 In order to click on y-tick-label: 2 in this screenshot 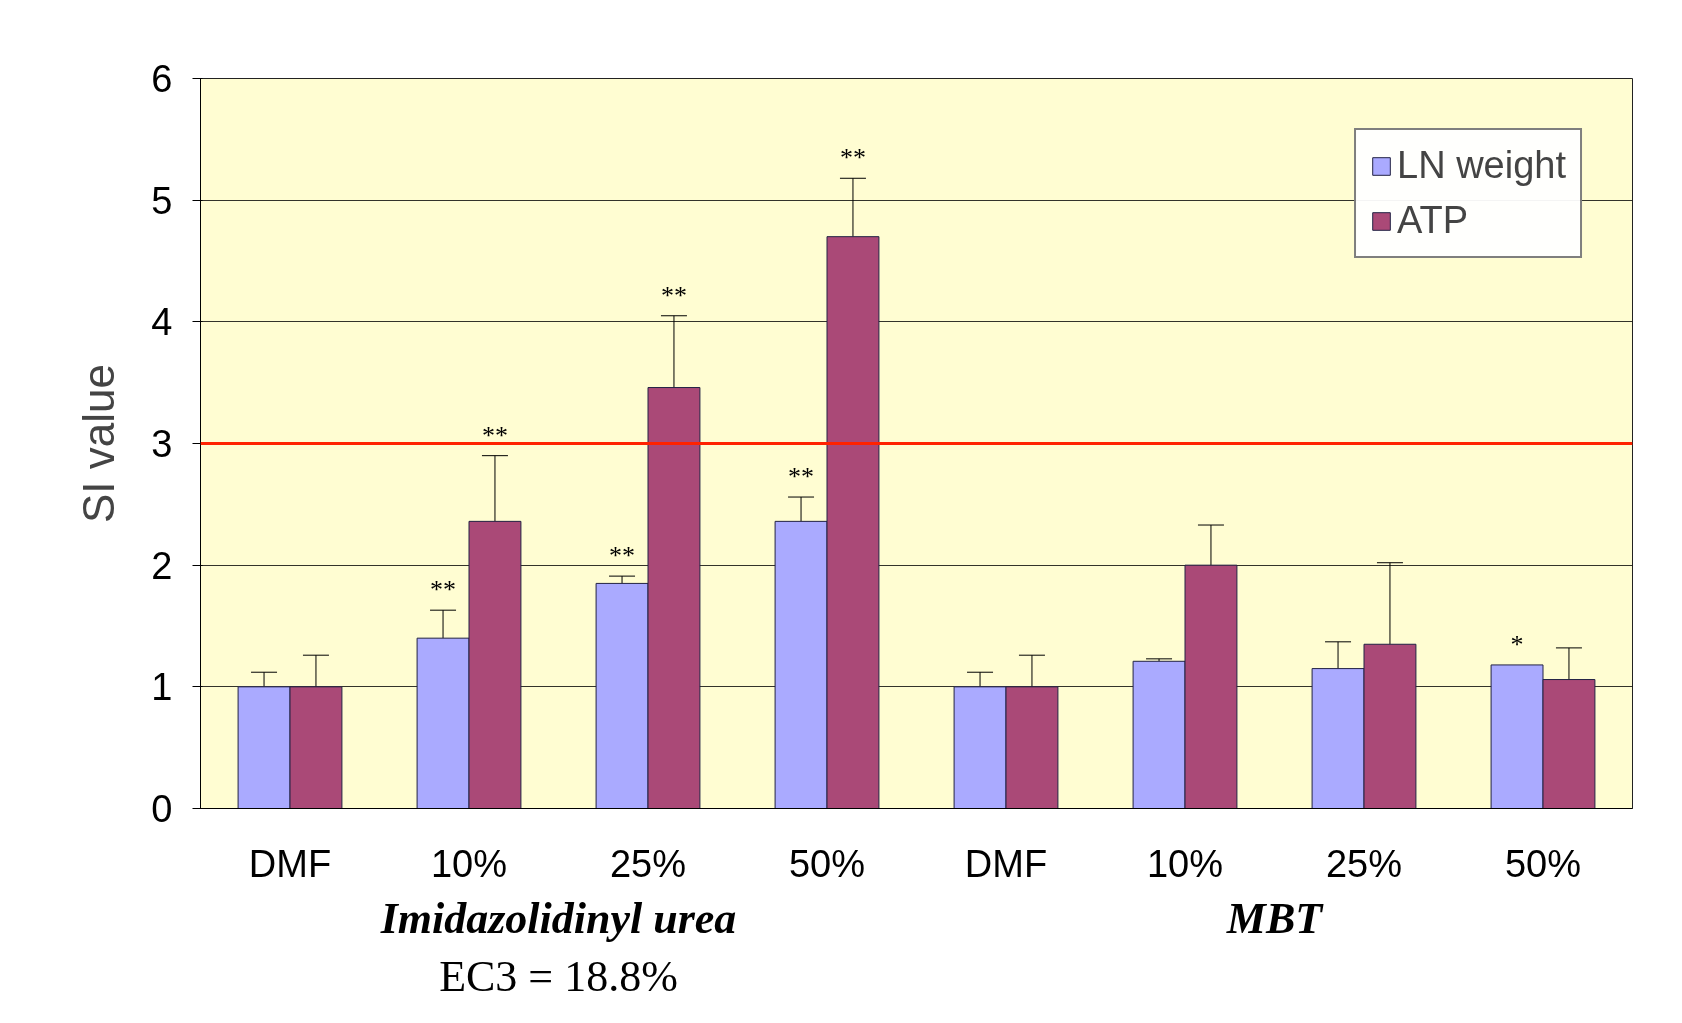, I will do `click(162, 565)`.